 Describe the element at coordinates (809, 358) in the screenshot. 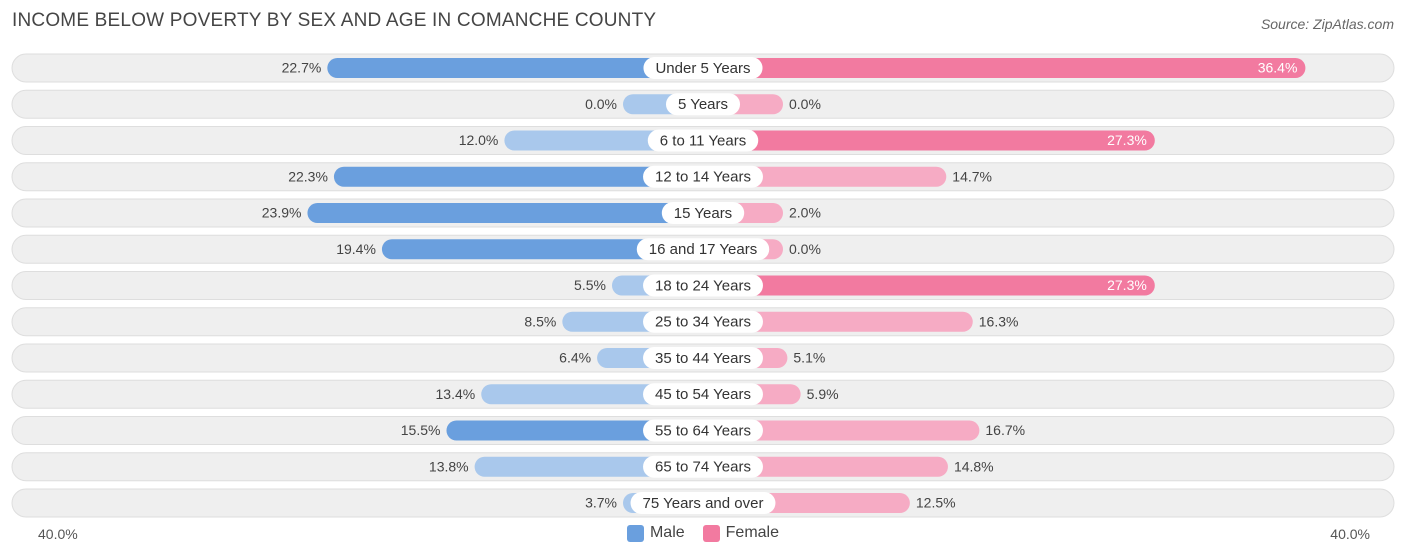

I see `female-value-label: 5.1%` at that location.